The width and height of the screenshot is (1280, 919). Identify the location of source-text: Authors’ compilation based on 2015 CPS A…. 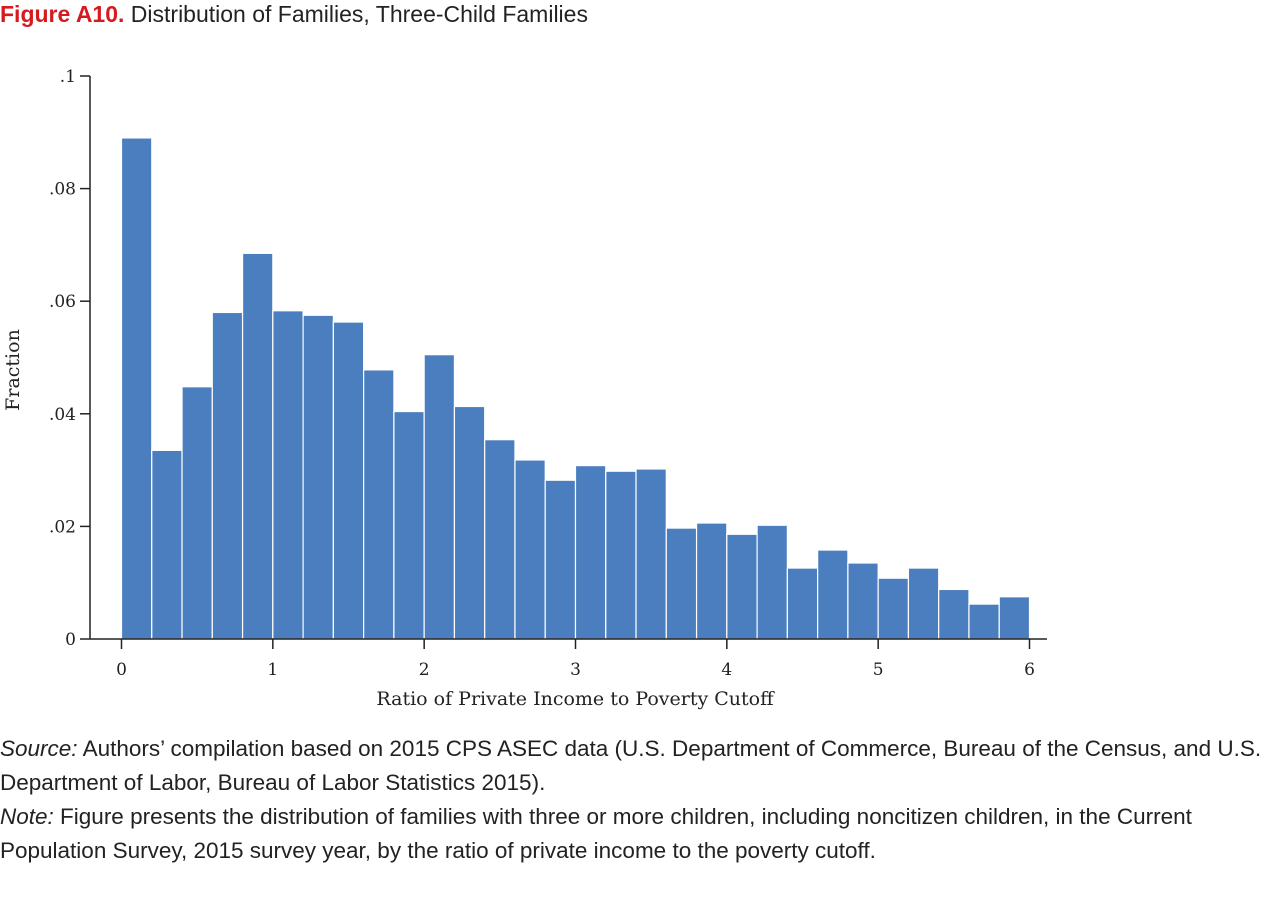
(631, 765).